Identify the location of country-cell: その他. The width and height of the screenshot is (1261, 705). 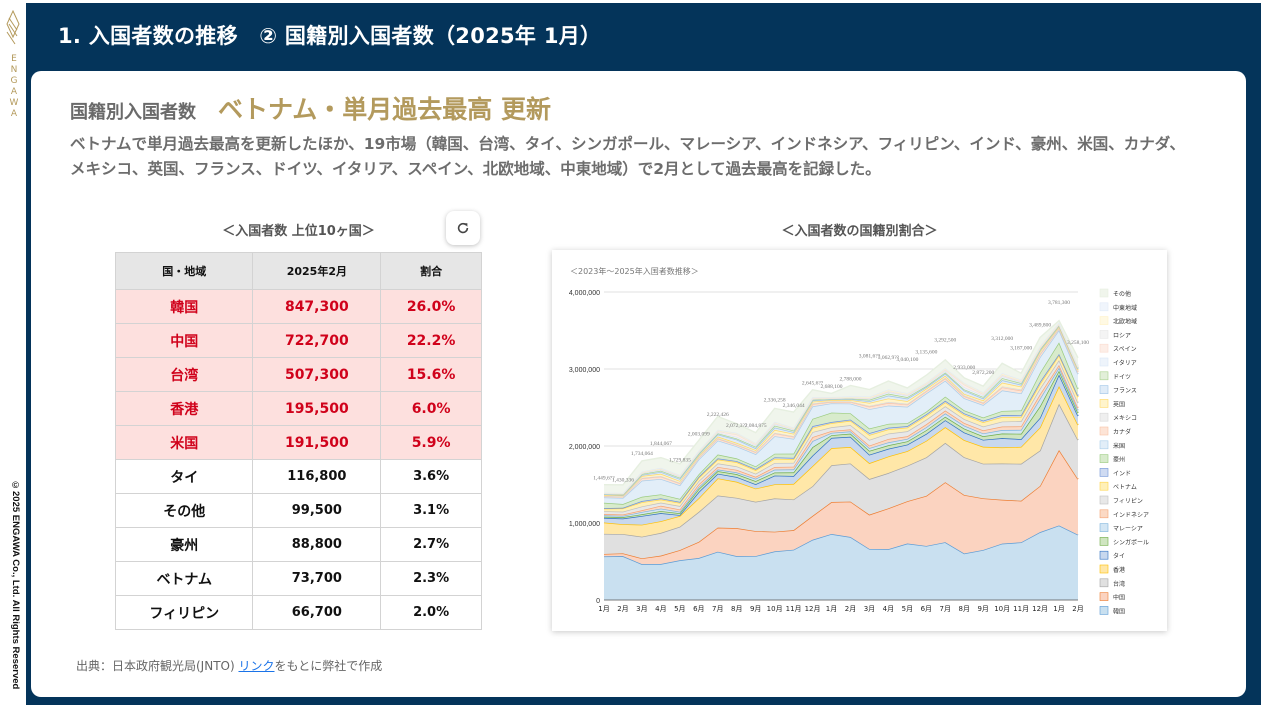
(184, 510).